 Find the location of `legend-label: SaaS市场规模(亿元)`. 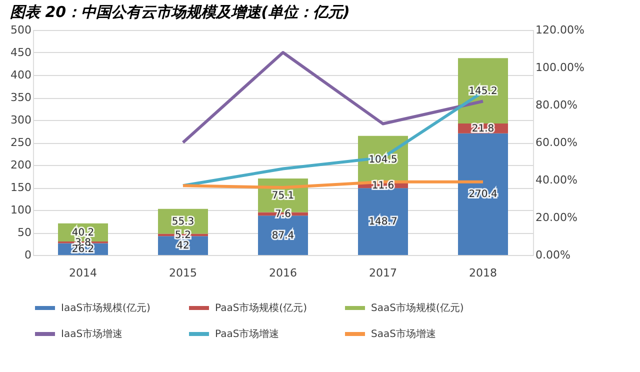

legend-label: SaaS市场规模(亿元) is located at coordinates (417, 308).